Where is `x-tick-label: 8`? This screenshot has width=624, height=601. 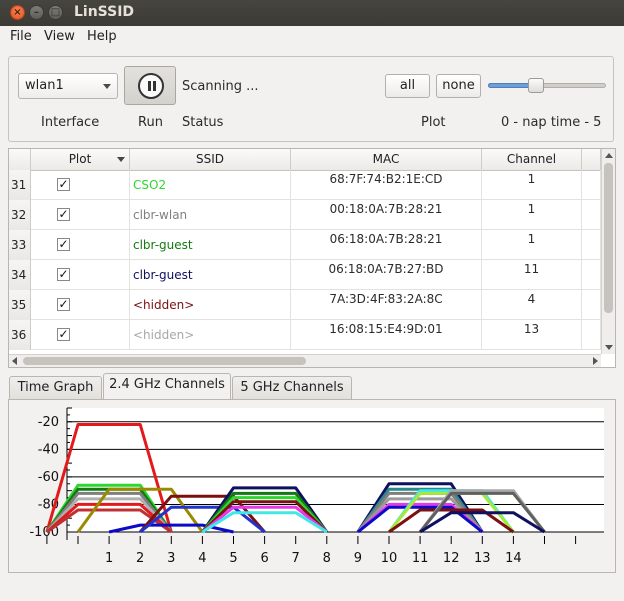
x-tick-label: 8 is located at coordinates (327, 558).